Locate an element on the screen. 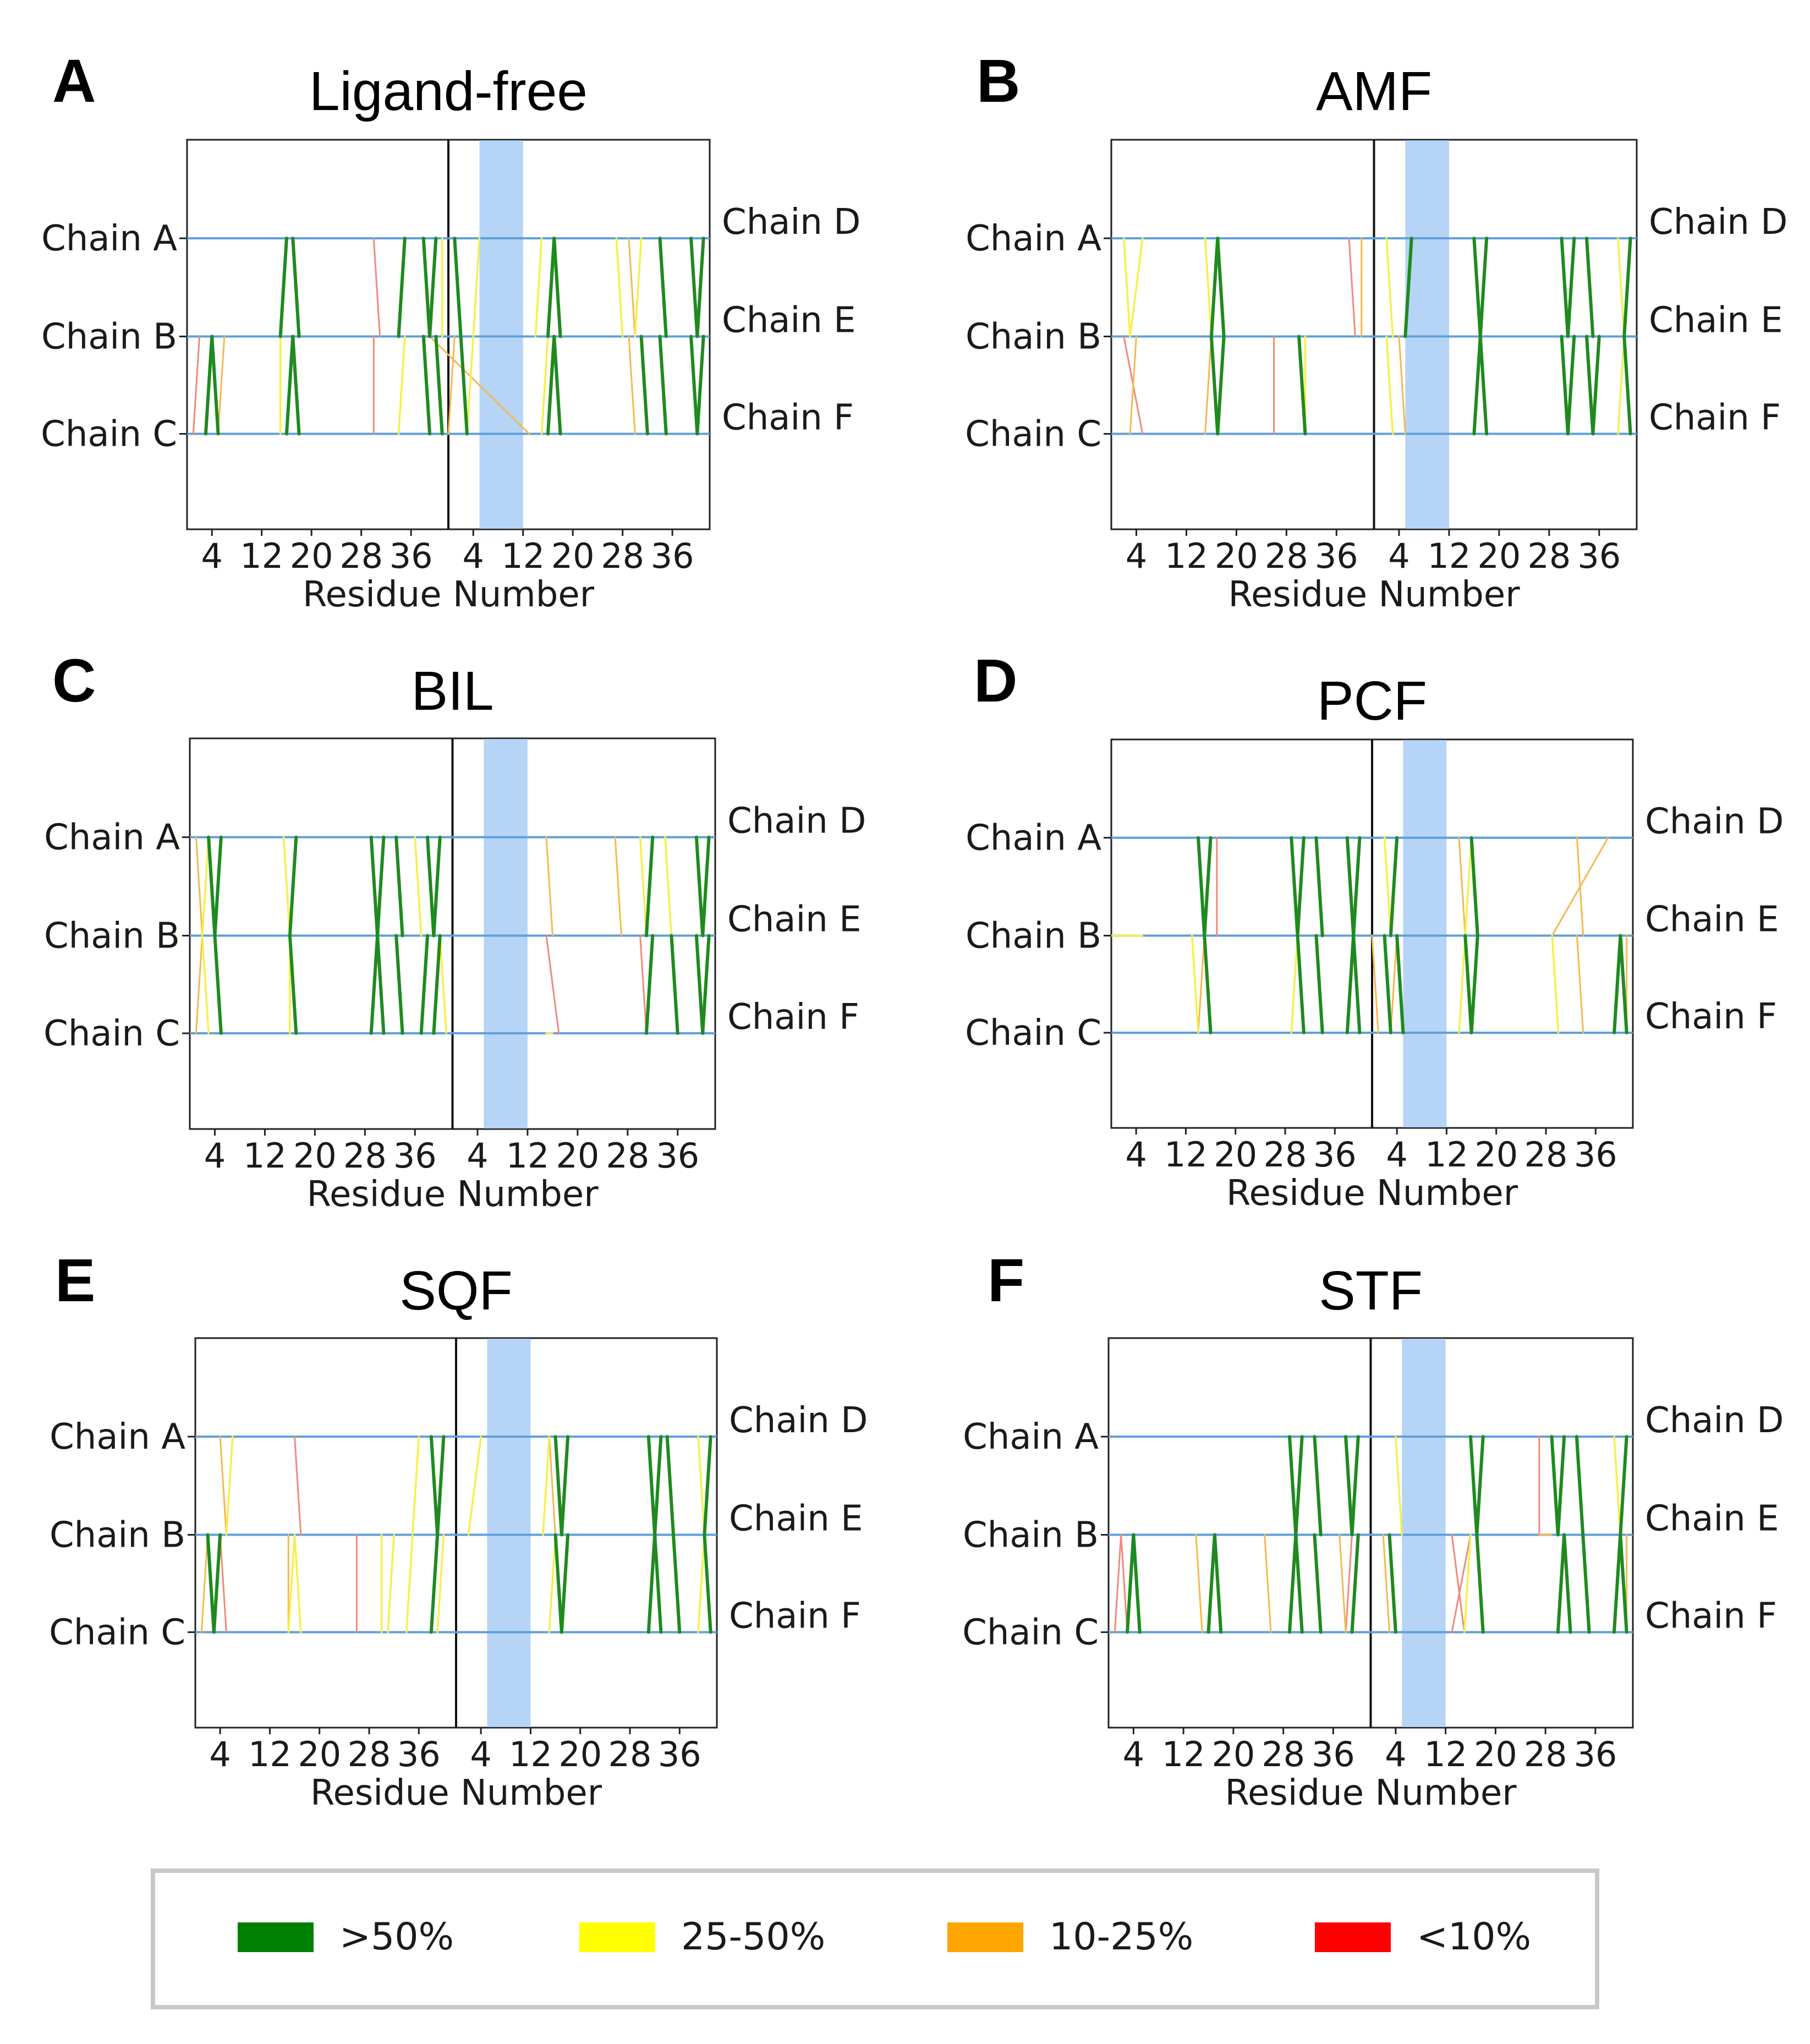 The width and height of the screenshot is (1810, 2044). panel-letter: C is located at coordinates (74, 681).